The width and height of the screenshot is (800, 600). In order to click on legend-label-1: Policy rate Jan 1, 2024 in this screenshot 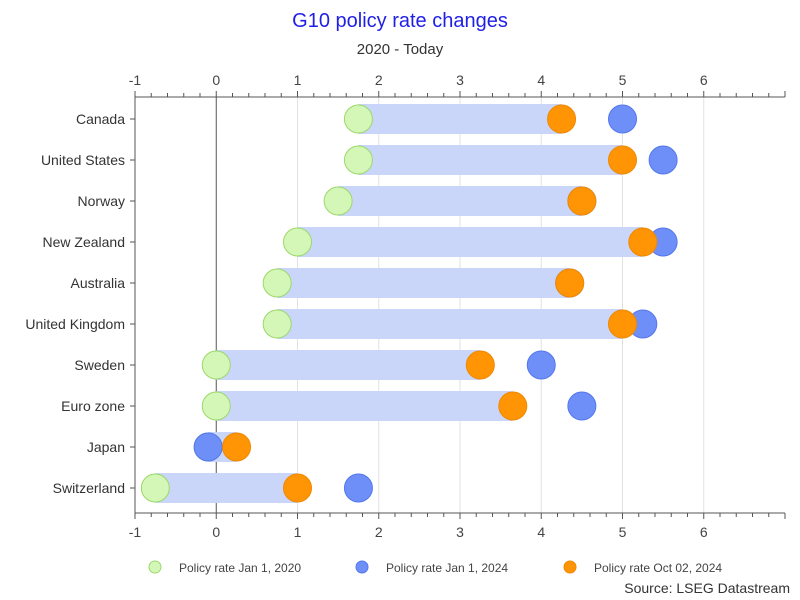, I will do `click(447, 568)`.